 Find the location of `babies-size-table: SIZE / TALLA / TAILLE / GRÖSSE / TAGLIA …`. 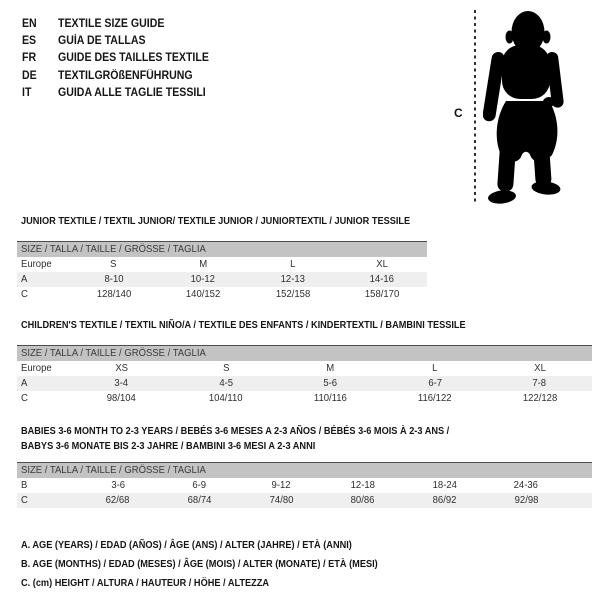

babies-size-table: SIZE / TALLA / TAILLE / GRÖSSE / TAGLIA … is located at coordinates (304, 485).